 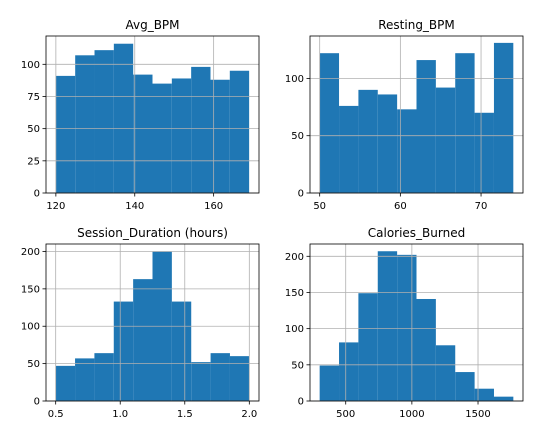 What do you see at coordinates (152, 233) in the screenshot?
I see `histogram-title: Session_Duration (hours)` at bounding box center [152, 233].